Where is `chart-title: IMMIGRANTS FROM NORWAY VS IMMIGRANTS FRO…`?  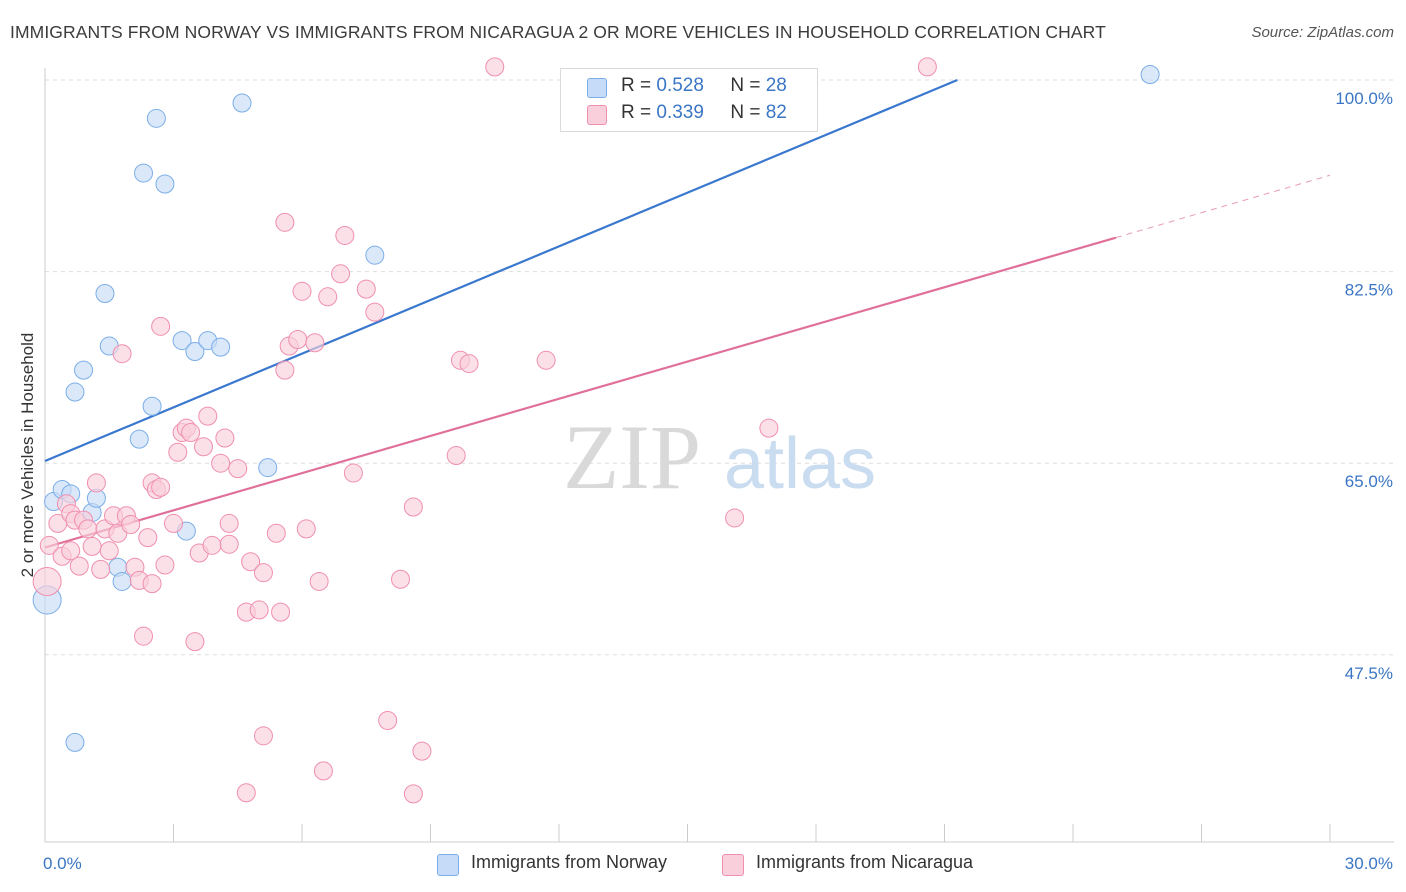 chart-title: IMMIGRANTS FROM NORWAY VS IMMIGRANTS FRO… is located at coordinates (558, 32).